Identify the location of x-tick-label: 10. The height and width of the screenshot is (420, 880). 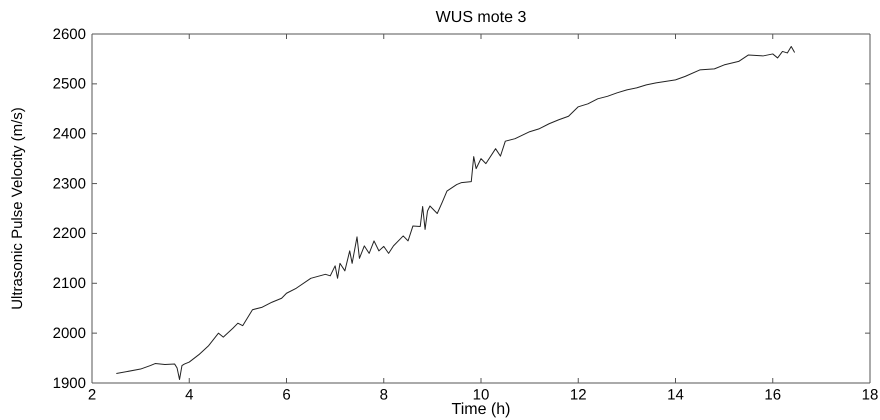
(481, 395).